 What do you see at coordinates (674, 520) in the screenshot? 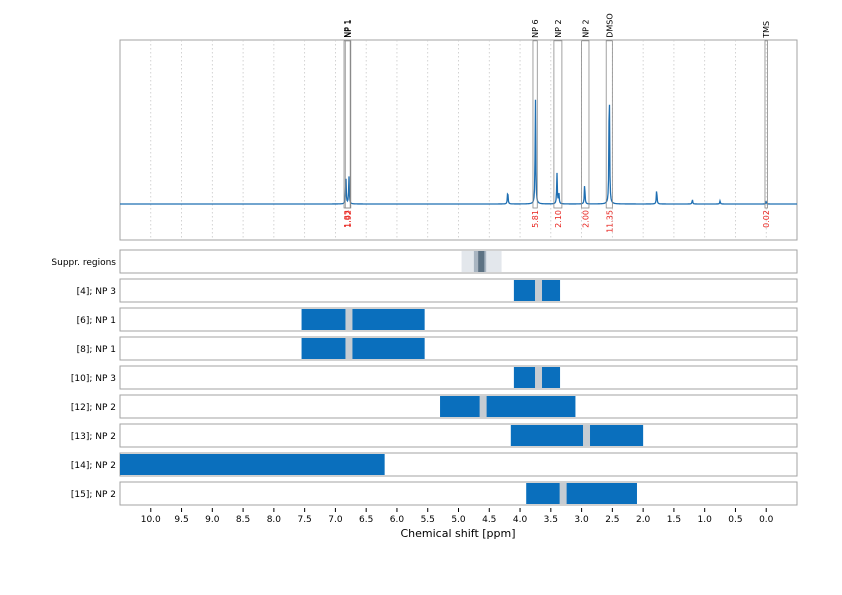
I see `x-tick-label: 1.5` at bounding box center [674, 520].